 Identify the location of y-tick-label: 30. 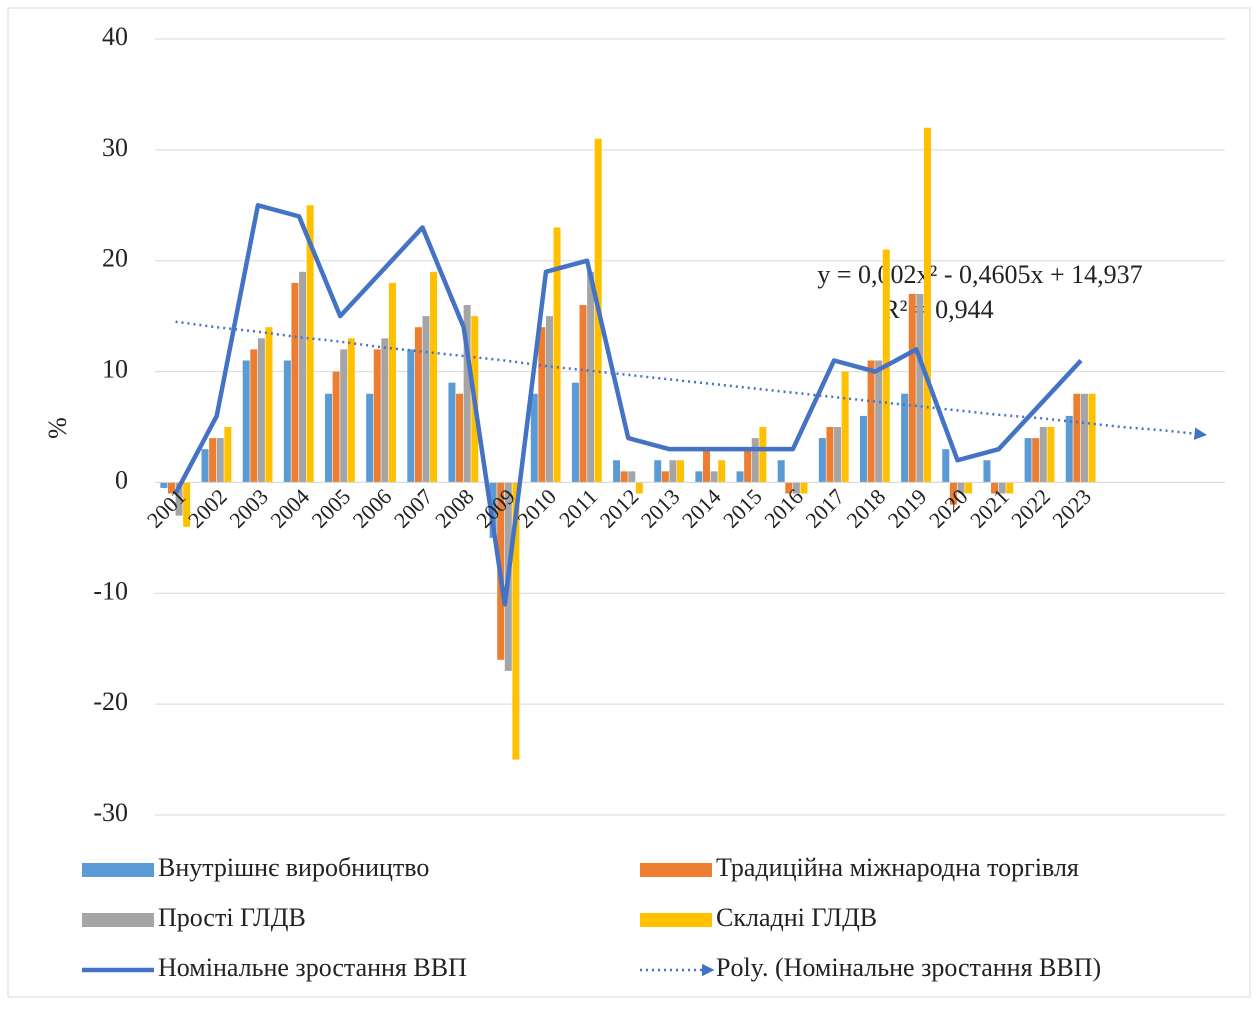
(115, 147).